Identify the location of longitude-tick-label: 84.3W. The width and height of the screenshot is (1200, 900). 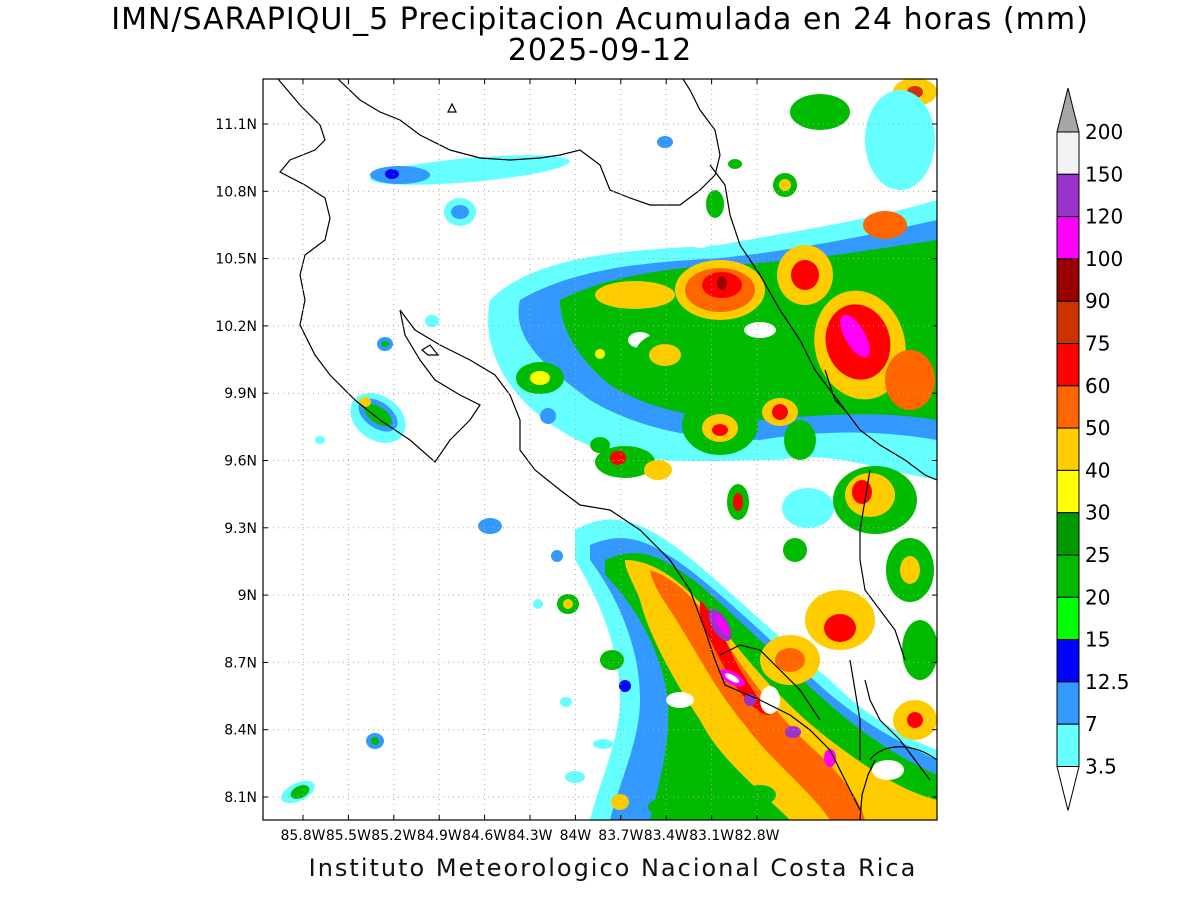
(529, 836).